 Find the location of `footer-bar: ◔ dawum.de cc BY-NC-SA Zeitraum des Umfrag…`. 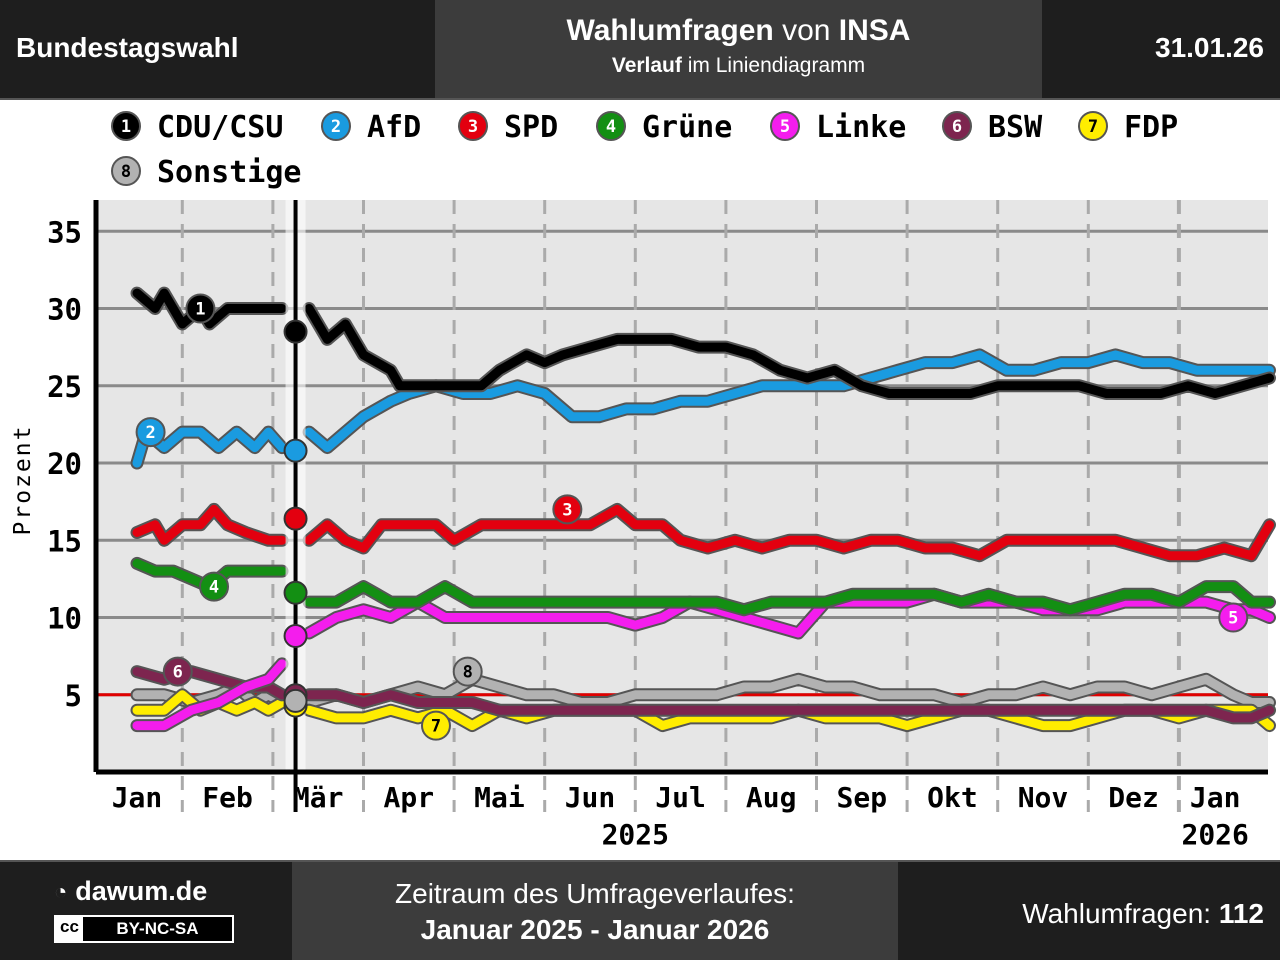

footer-bar: ◔ dawum.de cc BY-NC-SA Zeitraum des Umfrag… is located at coordinates (640, 910).